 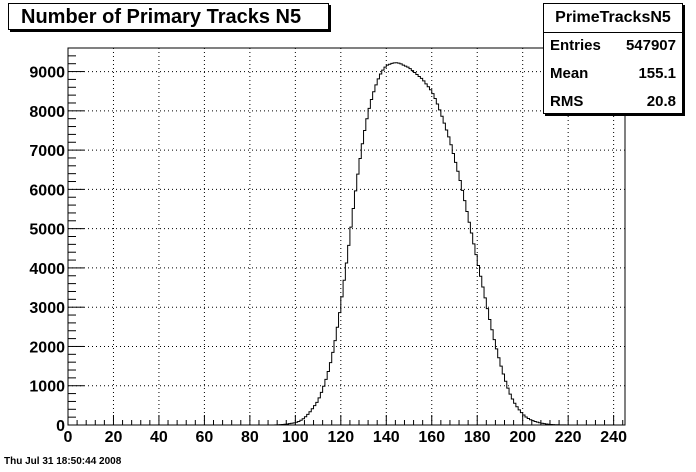 What do you see at coordinates (340, 437) in the screenshot?
I see `x-tick-label: 120` at bounding box center [340, 437].